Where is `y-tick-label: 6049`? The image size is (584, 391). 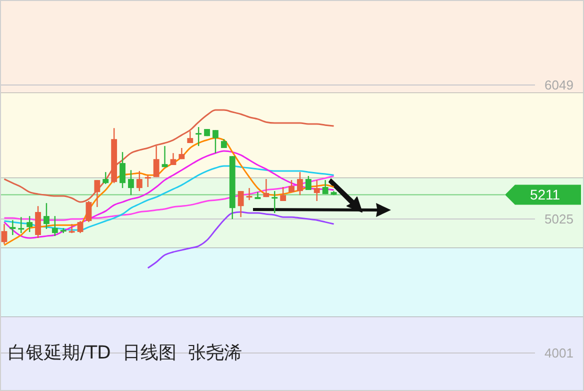
y-tick-label: 6049 is located at coordinates (559, 85).